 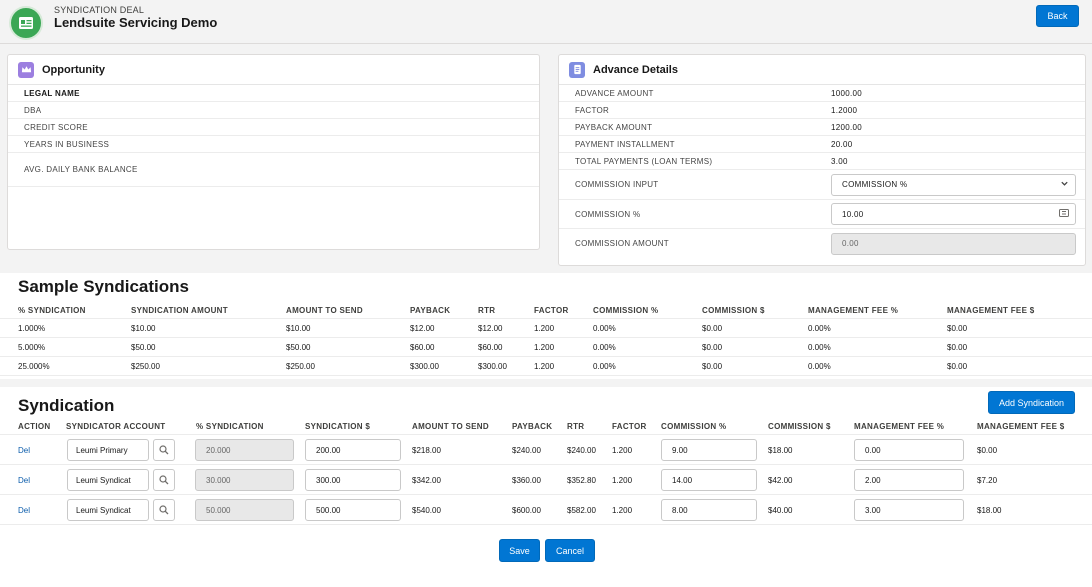 I want to click on cancel-button: Cancel, so click(x=570, y=550).